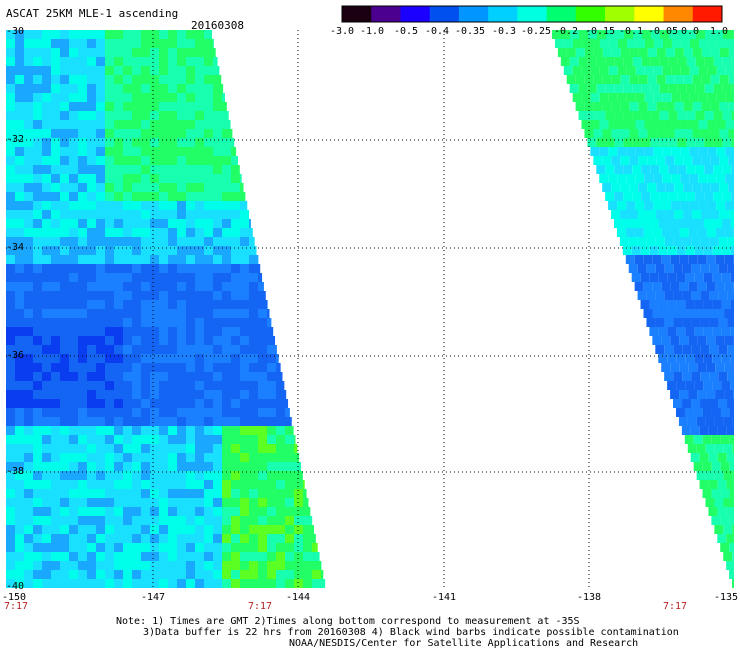 Image resolution: width=740 pixels, height=650 pixels. Describe the element at coordinates (719, 31) in the screenshot. I see `colorbar-tick: 1.0` at that location.